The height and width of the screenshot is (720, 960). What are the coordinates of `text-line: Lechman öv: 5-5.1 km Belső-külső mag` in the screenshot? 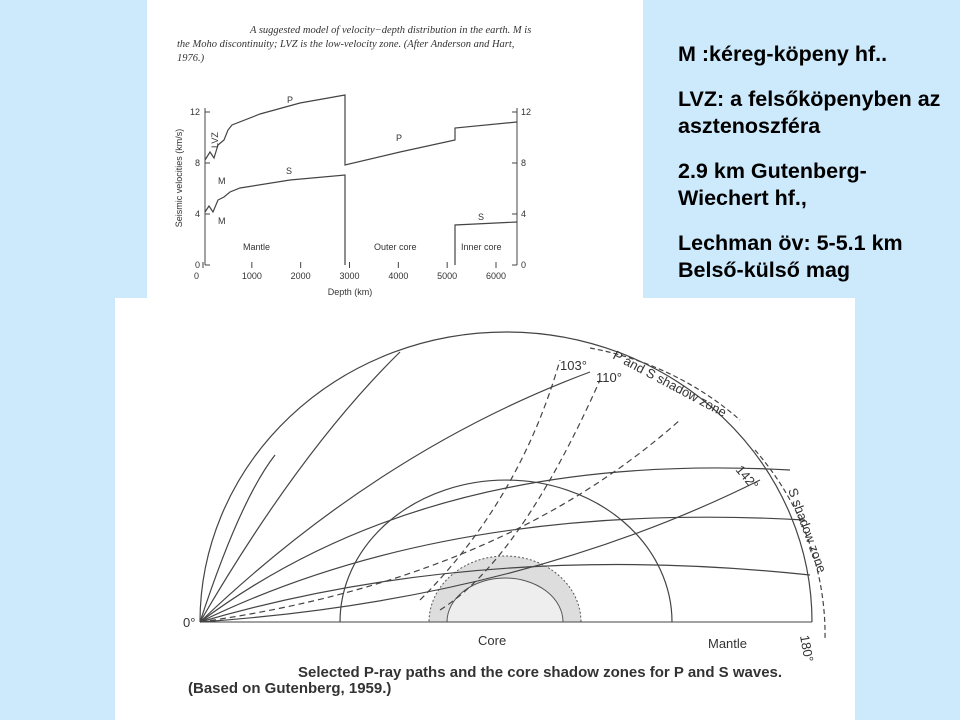 It's located at (790, 256).